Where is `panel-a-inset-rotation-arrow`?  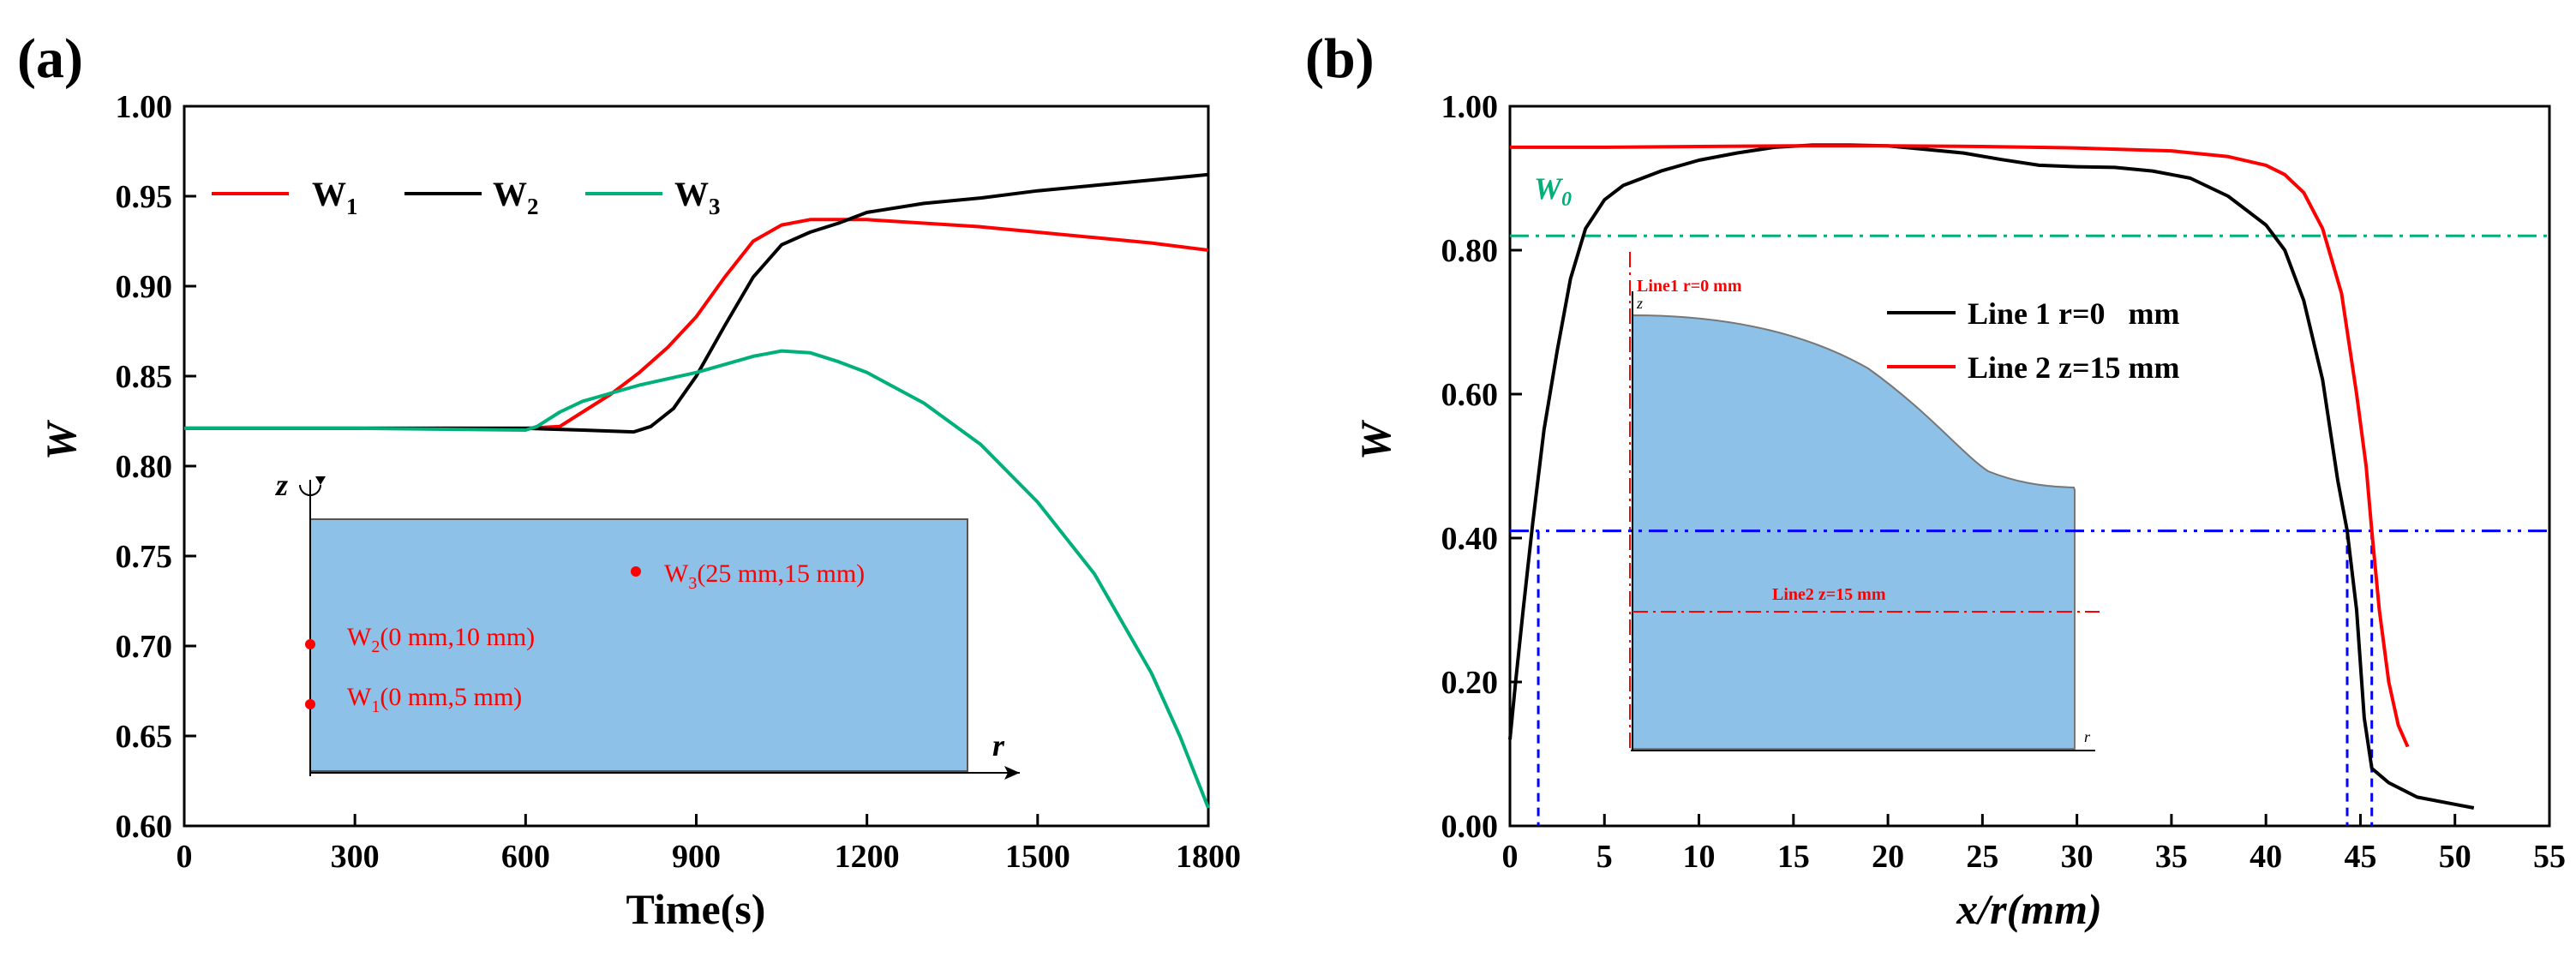 panel-a-inset-rotation-arrow is located at coordinates (310, 490).